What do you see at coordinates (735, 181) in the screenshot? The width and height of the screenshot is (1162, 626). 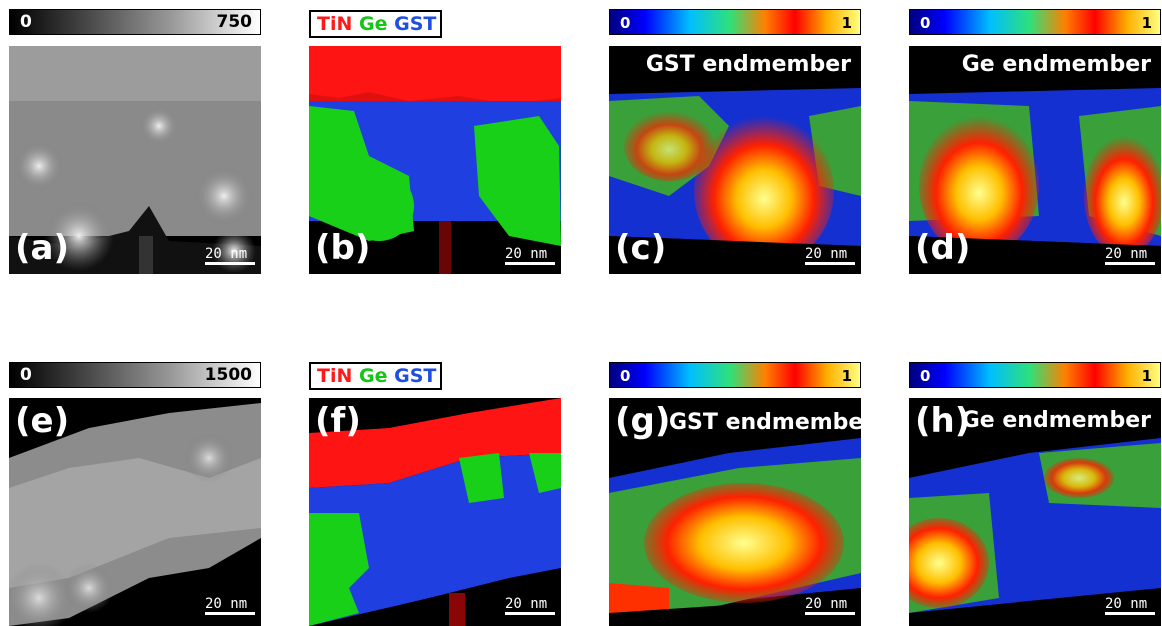 I see `endmember-map-c-graphic` at bounding box center [735, 181].